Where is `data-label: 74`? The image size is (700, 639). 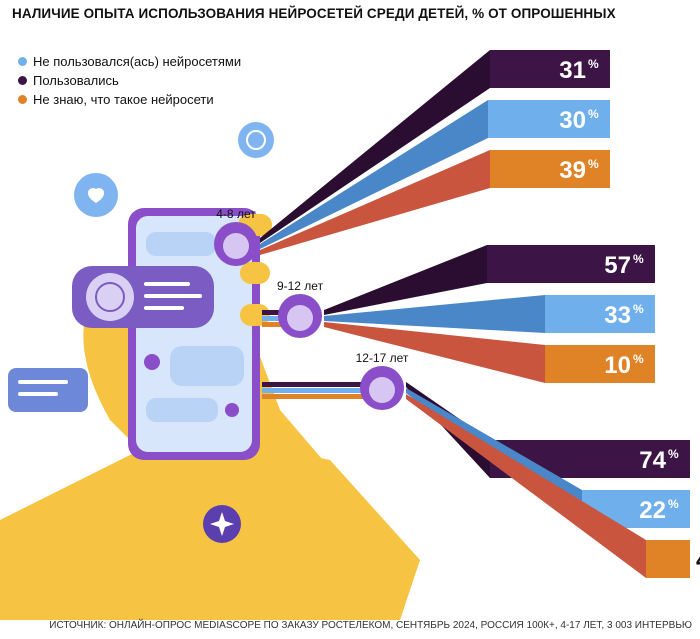 data-label: 74 is located at coordinates (652, 460).